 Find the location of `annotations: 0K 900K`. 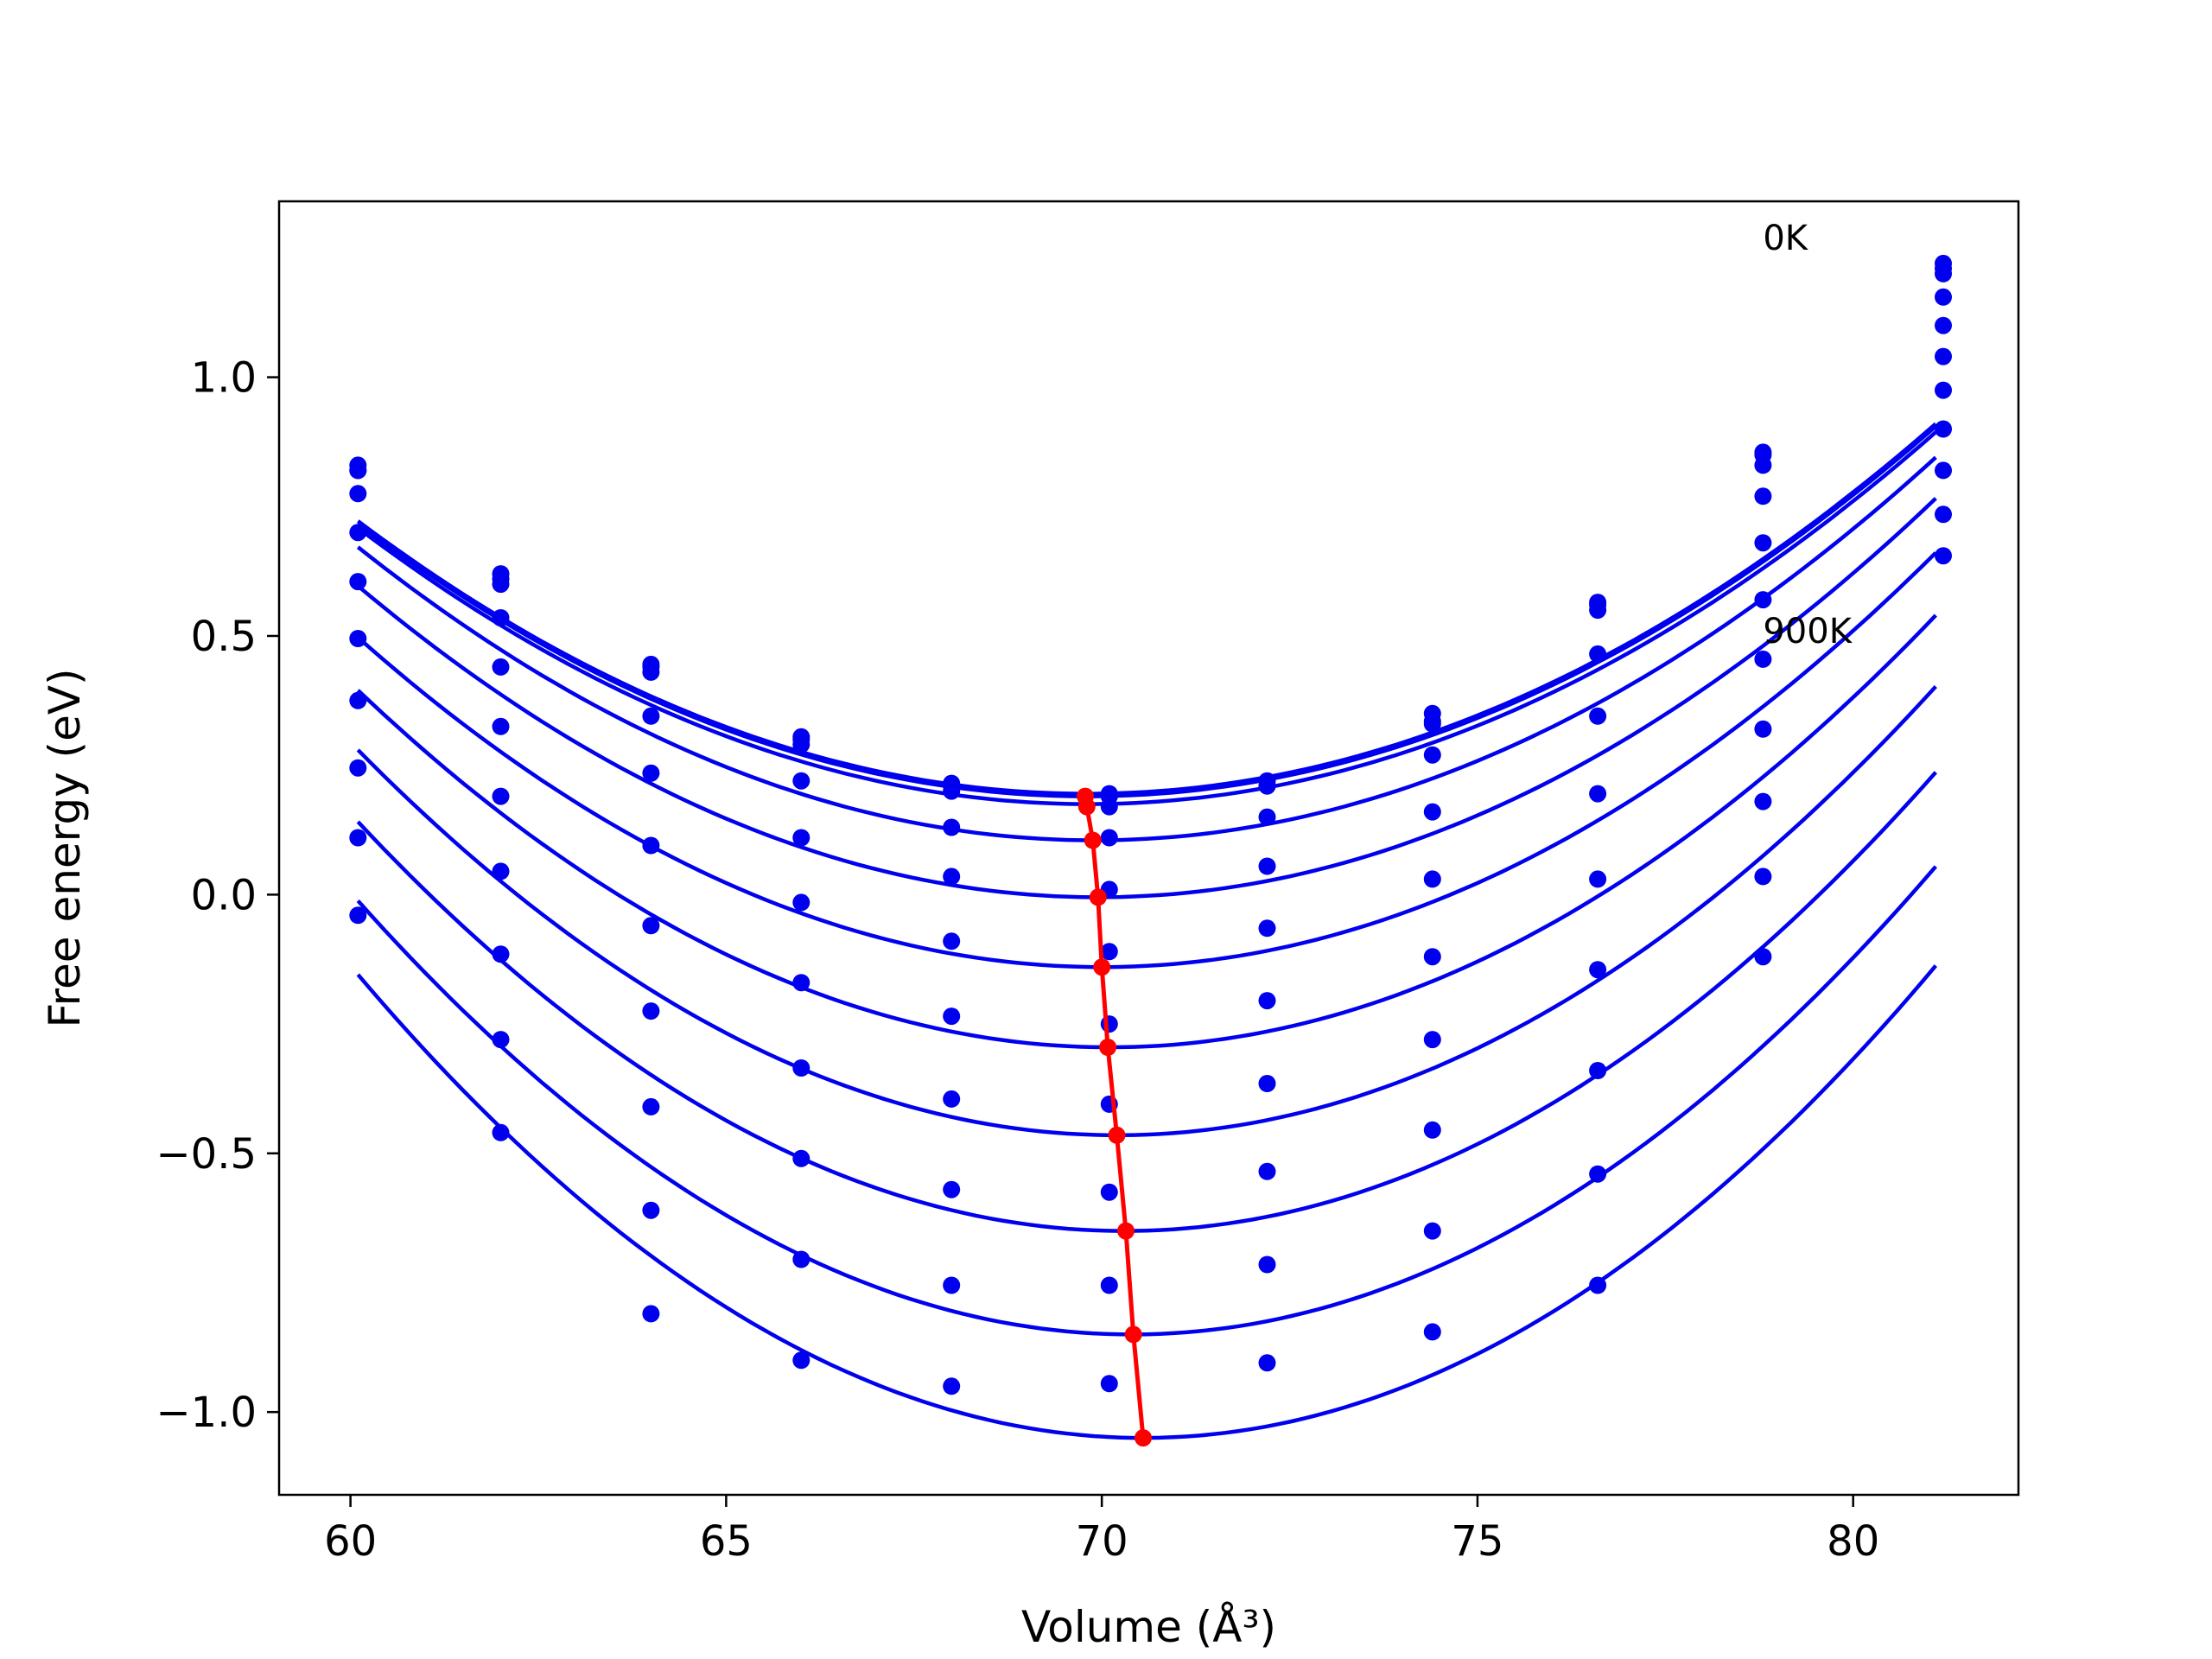

annotations: 0K 900K is located at coordinates (1808, 435).